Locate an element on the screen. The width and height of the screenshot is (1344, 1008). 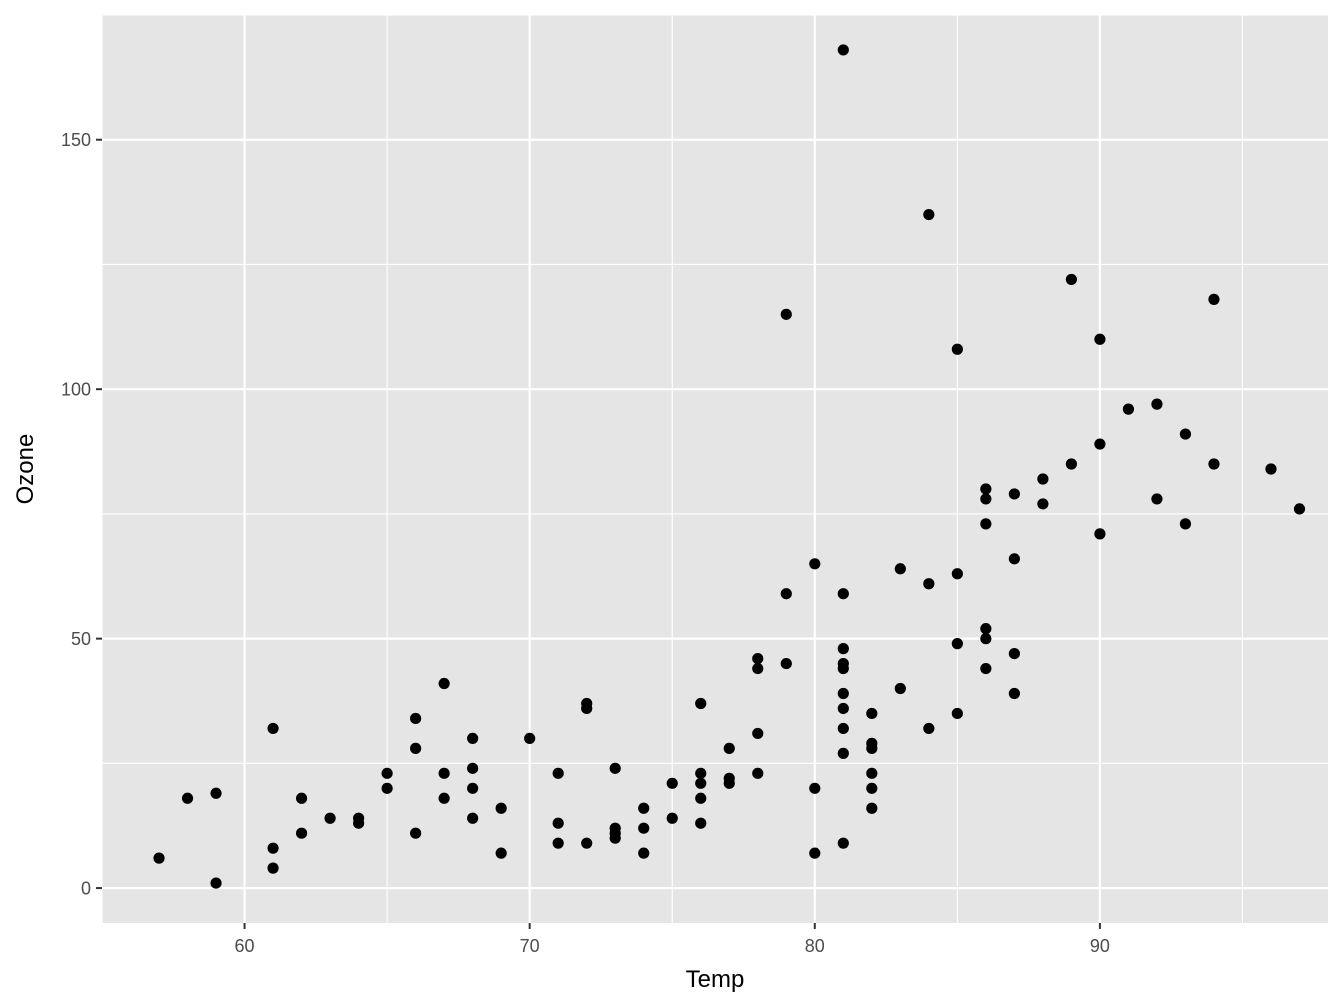
x-tick-label: 80 is located at coordinates (815, 946).